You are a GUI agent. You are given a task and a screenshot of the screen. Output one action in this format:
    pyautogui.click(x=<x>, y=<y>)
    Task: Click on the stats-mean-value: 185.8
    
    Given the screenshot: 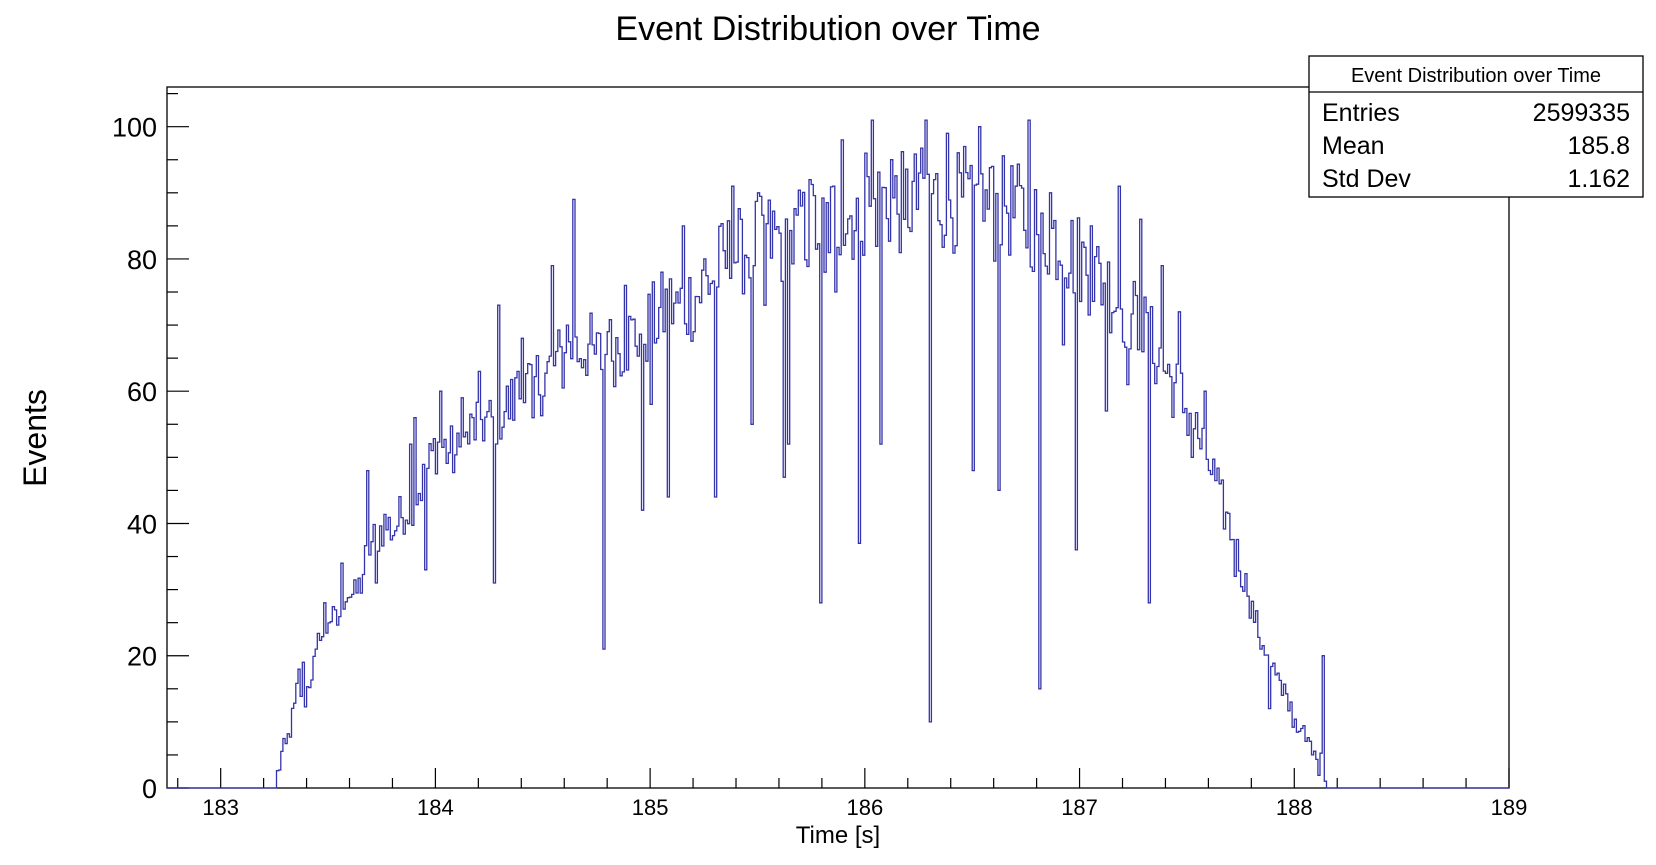 What is the action you would take?
    pyautogui.click(x=1598, y=146)
    